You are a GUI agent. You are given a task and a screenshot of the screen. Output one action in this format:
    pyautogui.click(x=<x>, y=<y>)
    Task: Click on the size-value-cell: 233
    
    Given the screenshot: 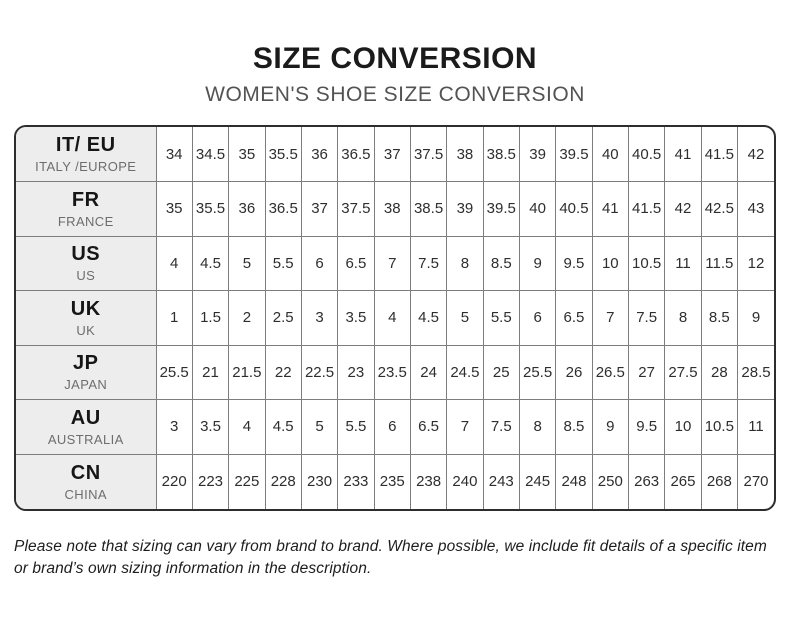 What is the action you would take?
    pyautogui.click(x=356, y=481)
    